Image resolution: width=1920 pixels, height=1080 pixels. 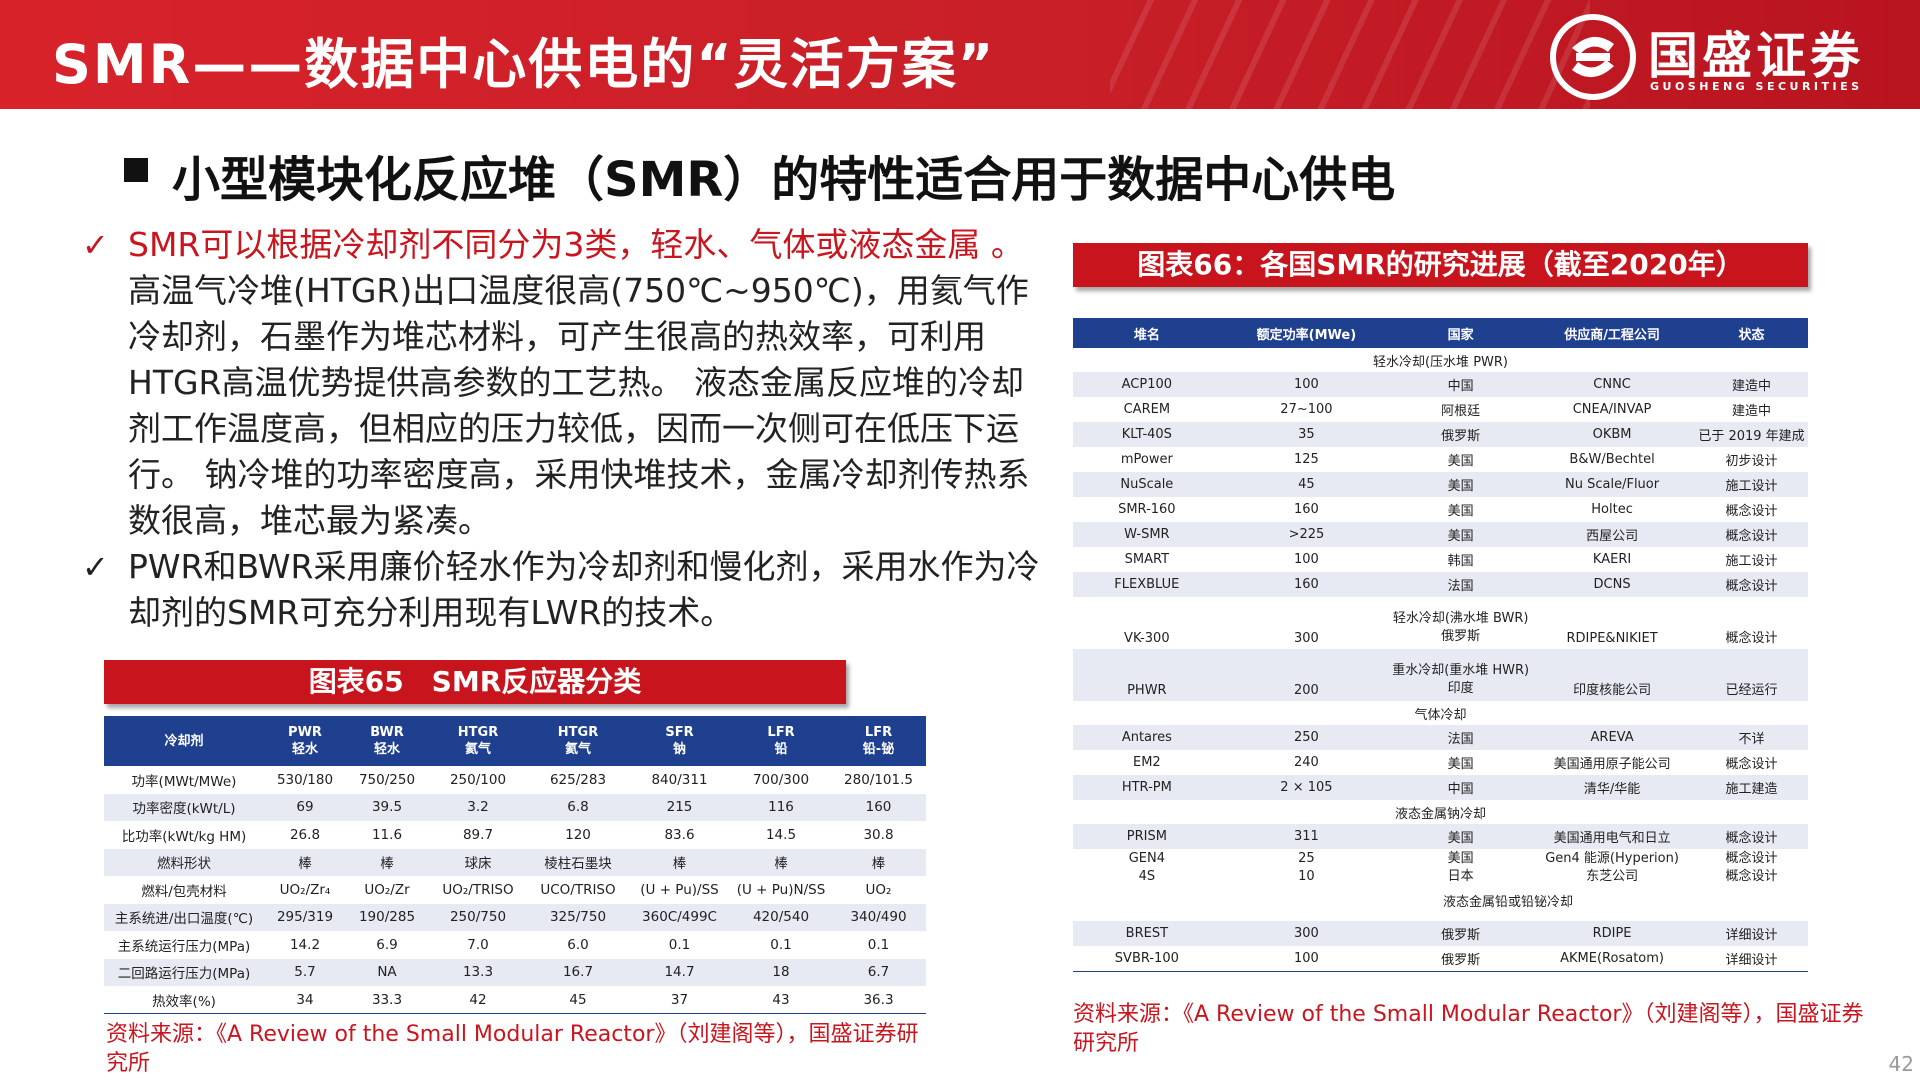 I want to click on checkmark-icon: ✓, so click(x=95, y=567).